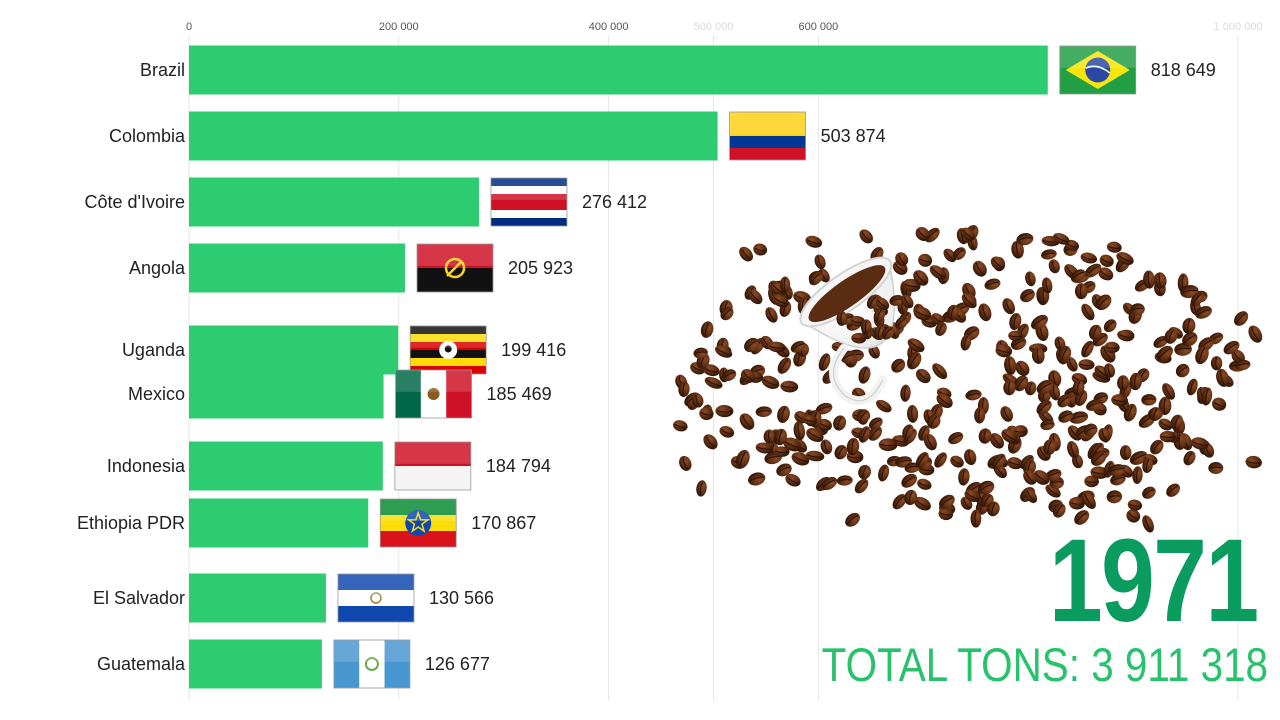 This screenshot has height=720, width=1280. What do you see at coordinates (540, 268) in the screenshot?
I see `value-label: 205 923` at bounding box center [540, 268].